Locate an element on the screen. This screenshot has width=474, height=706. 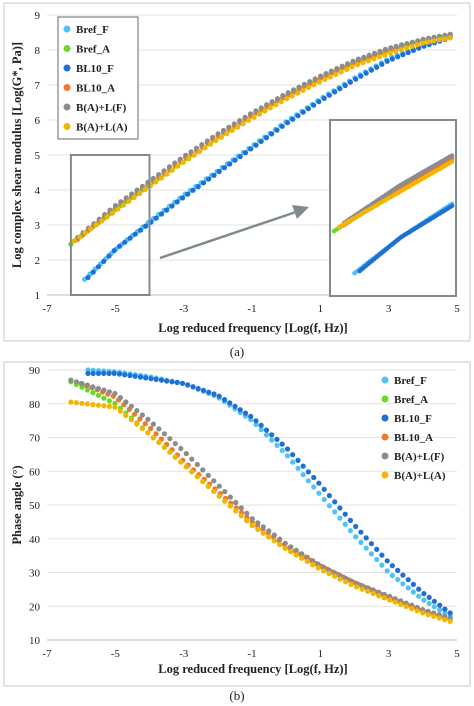
panel-a-inset is located at coordinates (393, 208).